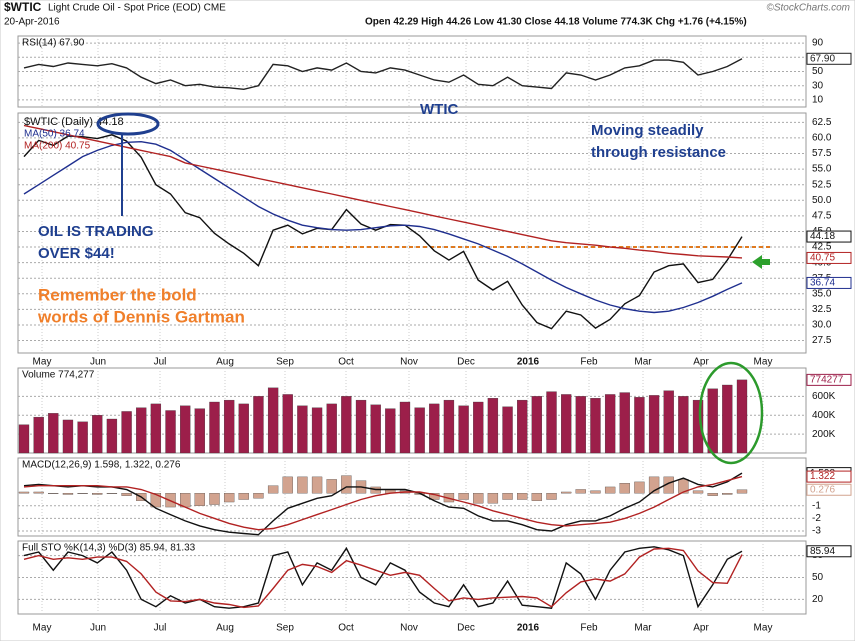  I want to click on x-tick-label: Sep, so click(285, 362).